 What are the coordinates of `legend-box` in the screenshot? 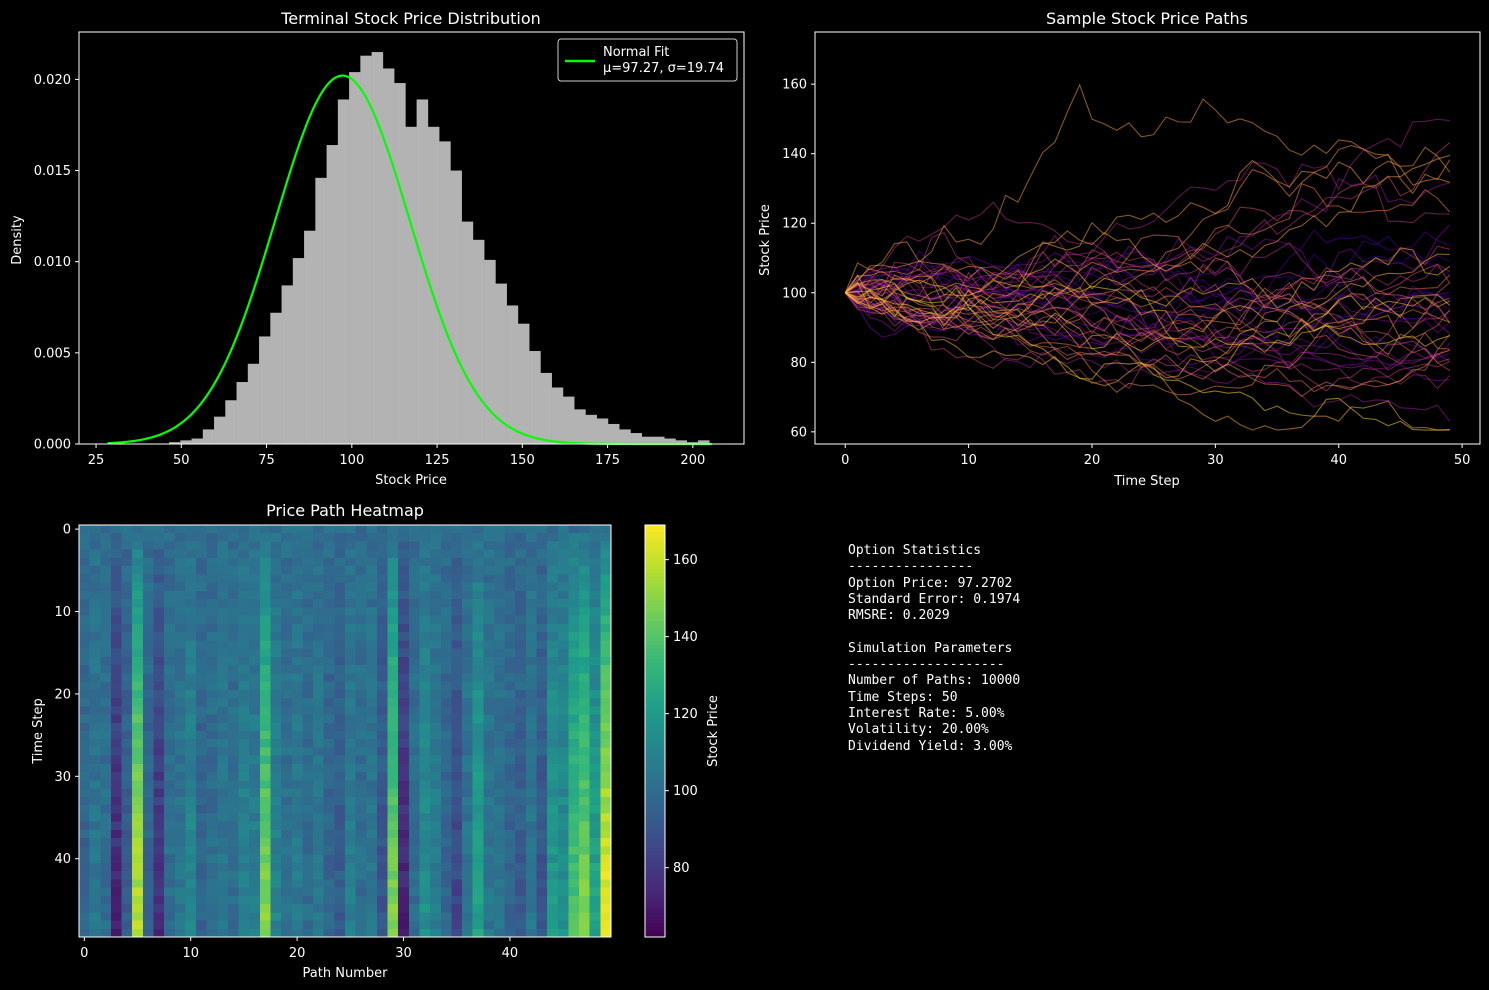 It's located at (647, 60).